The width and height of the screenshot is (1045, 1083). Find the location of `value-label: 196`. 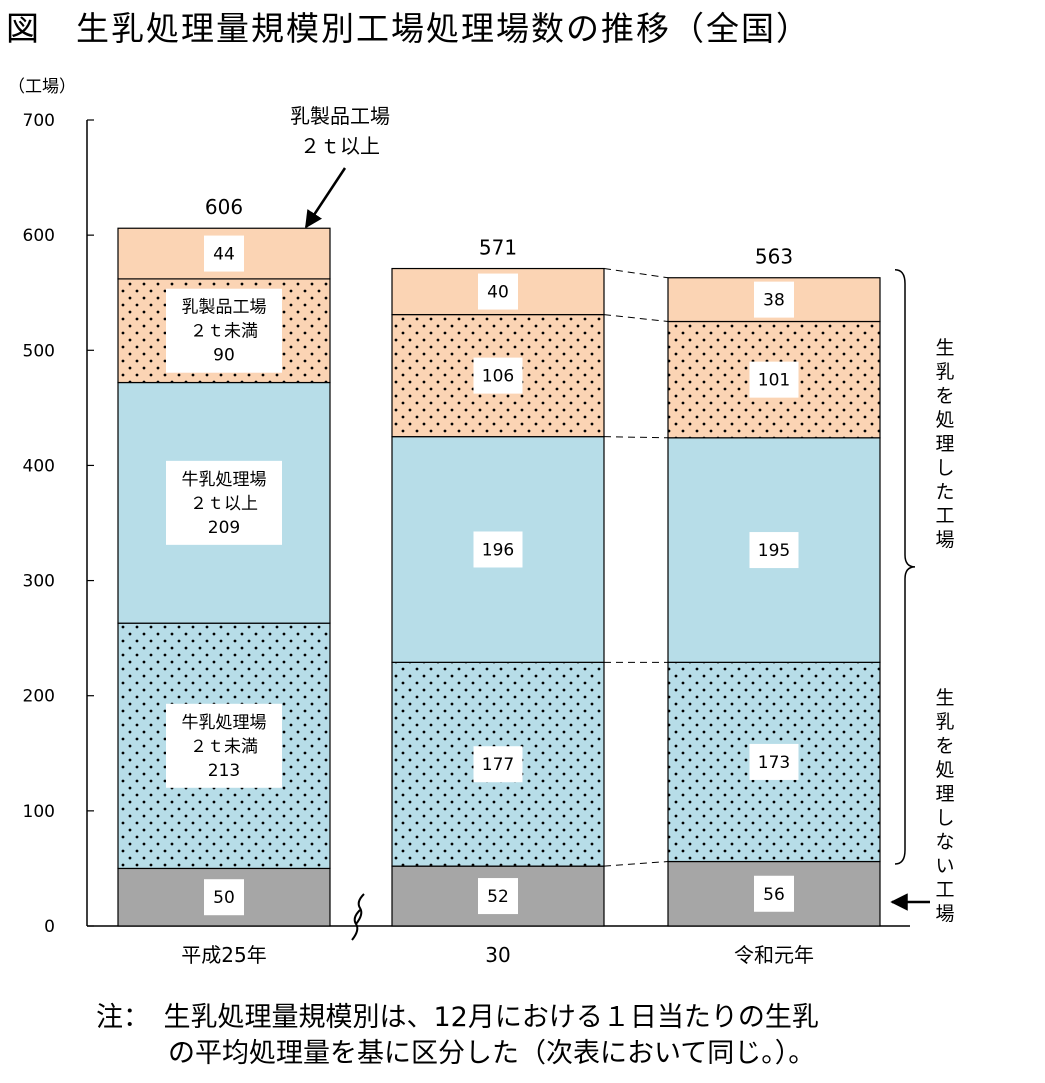

value-label: 196 is located at coordinates (498, 550).